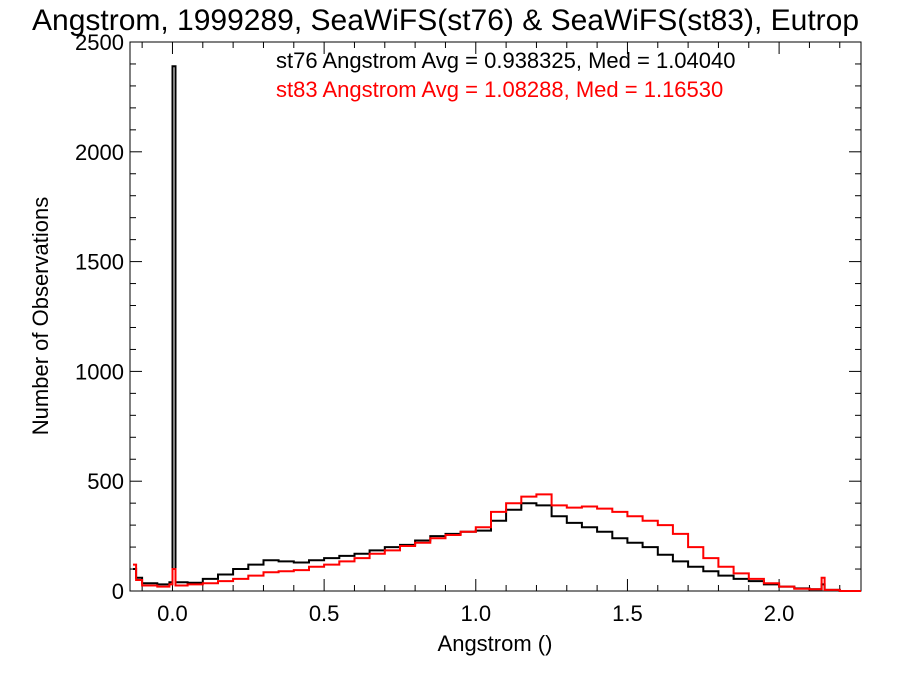  What do you see at coordinates (779, 613) in the screenshot?
I see `x-tick-label: 2.0` at bounding box center [779, 613].